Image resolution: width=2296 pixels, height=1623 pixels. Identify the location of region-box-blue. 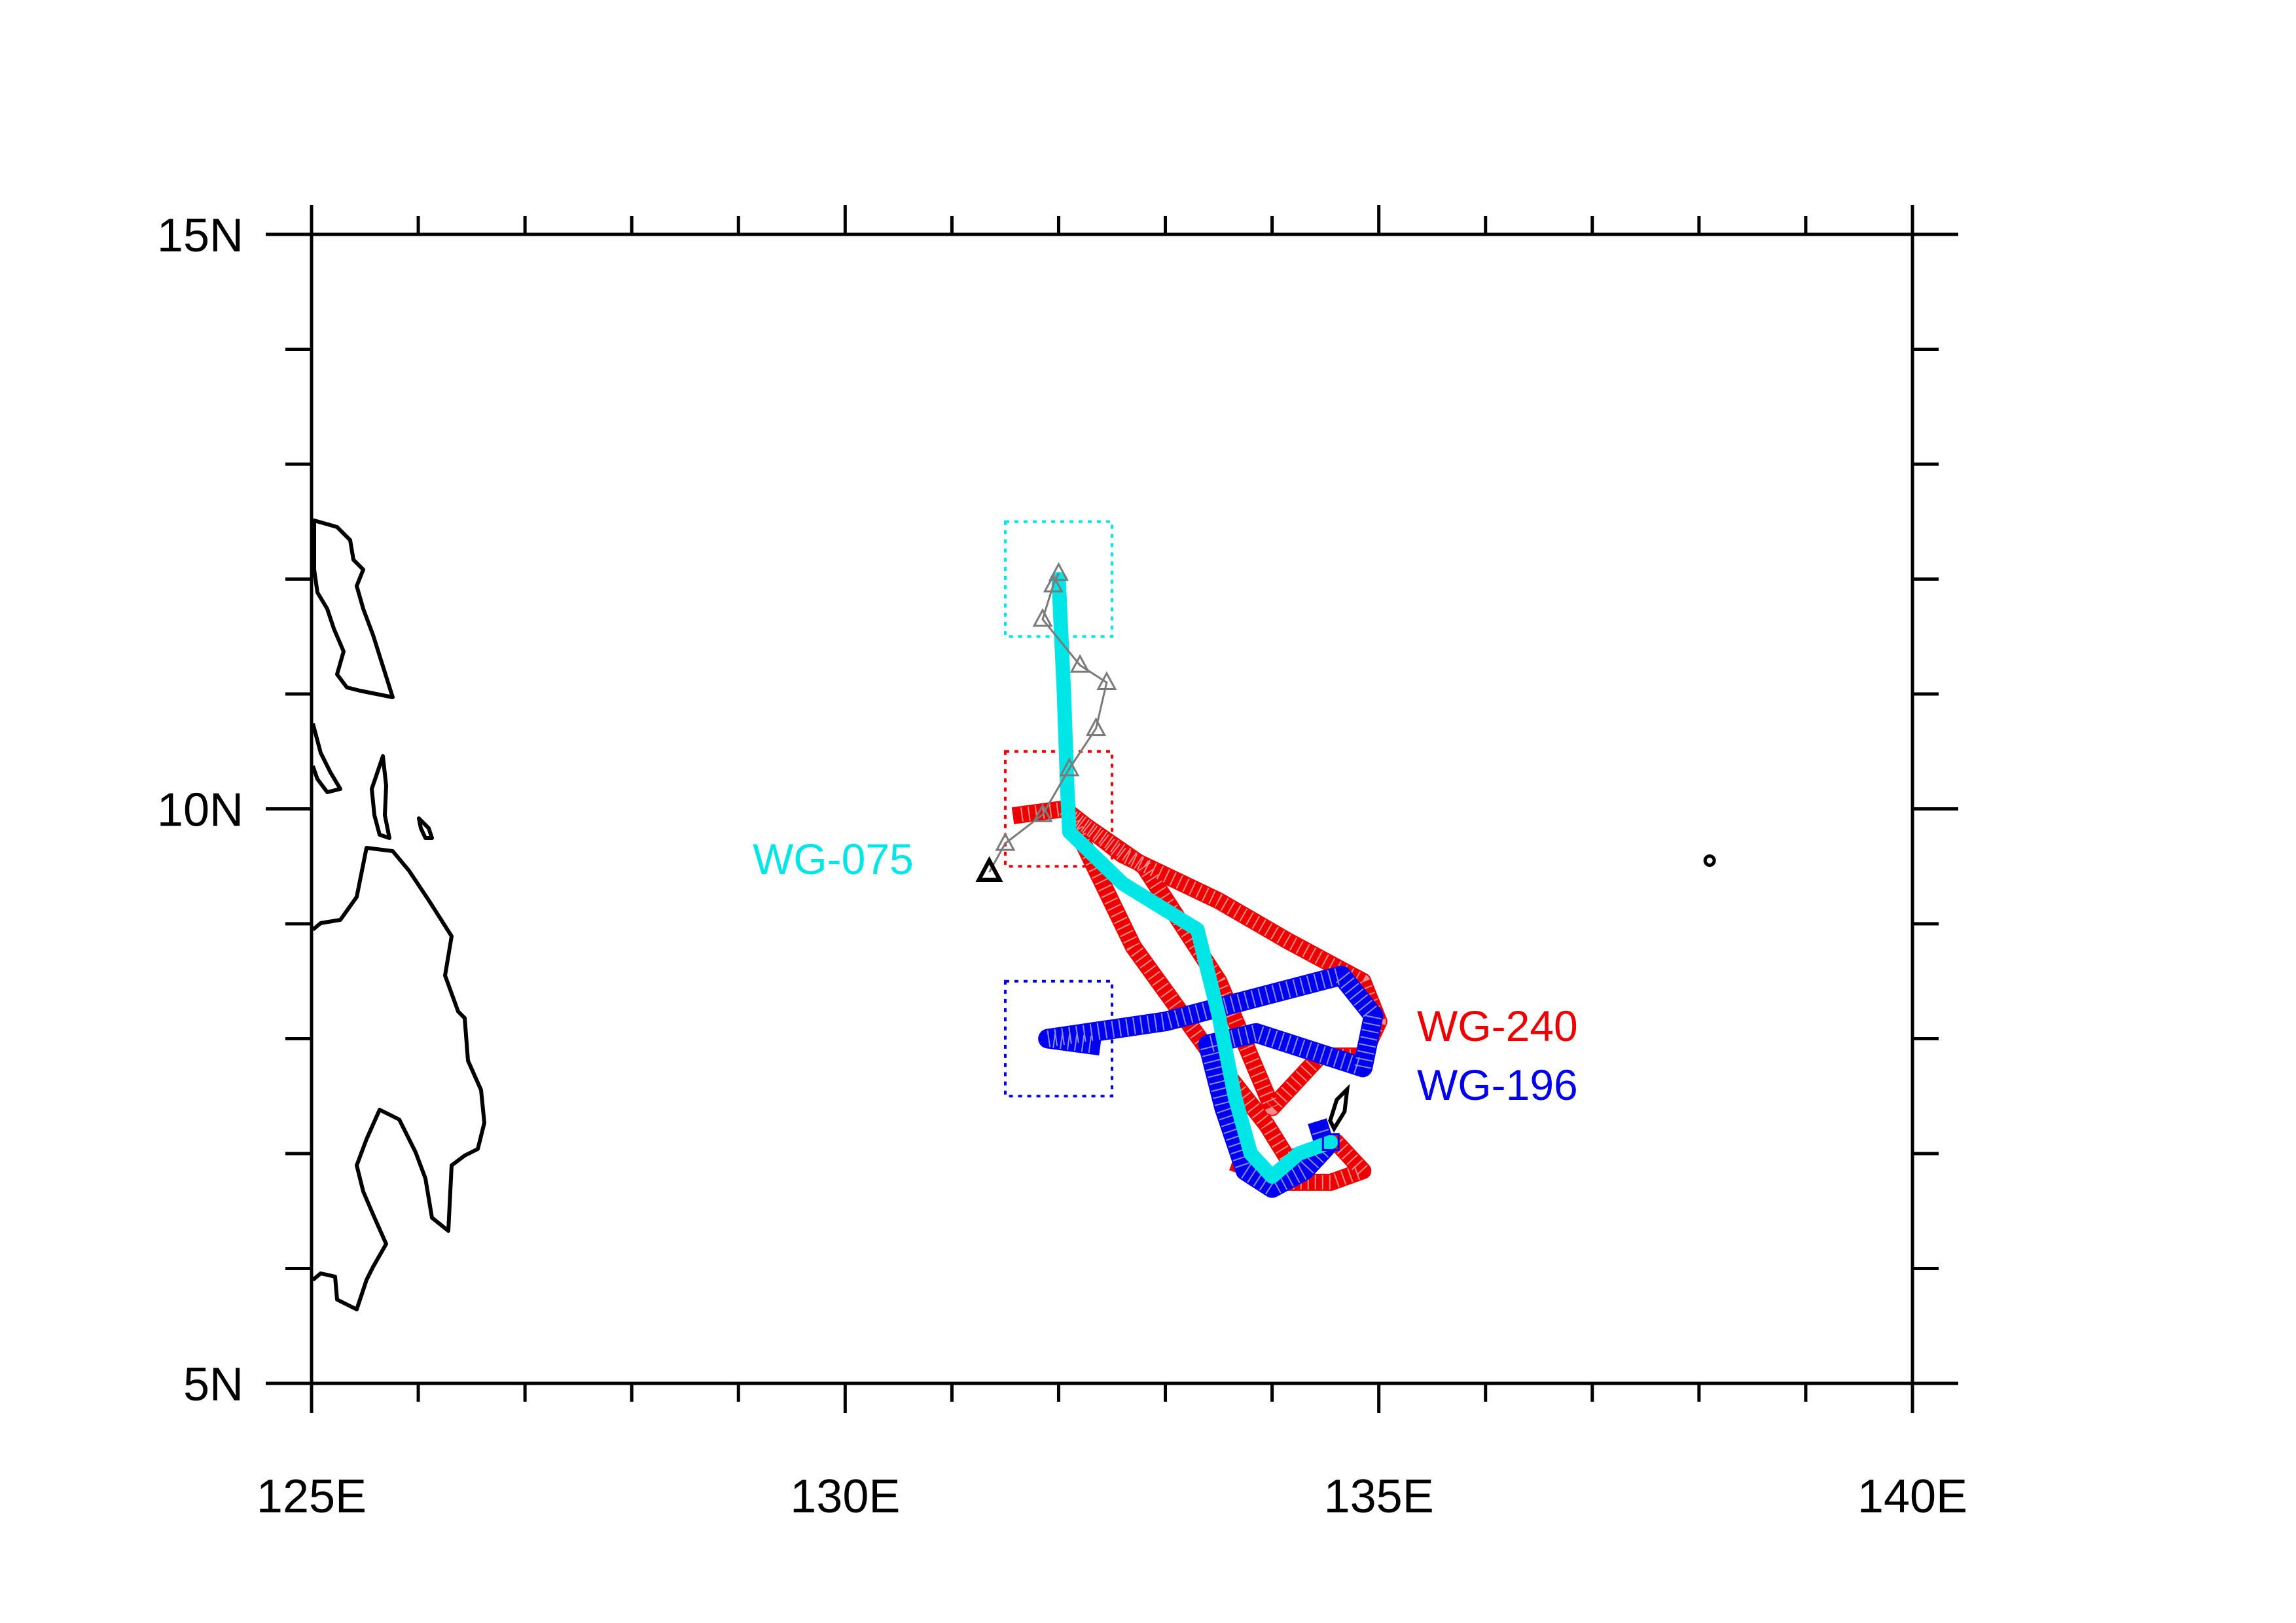
(1058, 1038).